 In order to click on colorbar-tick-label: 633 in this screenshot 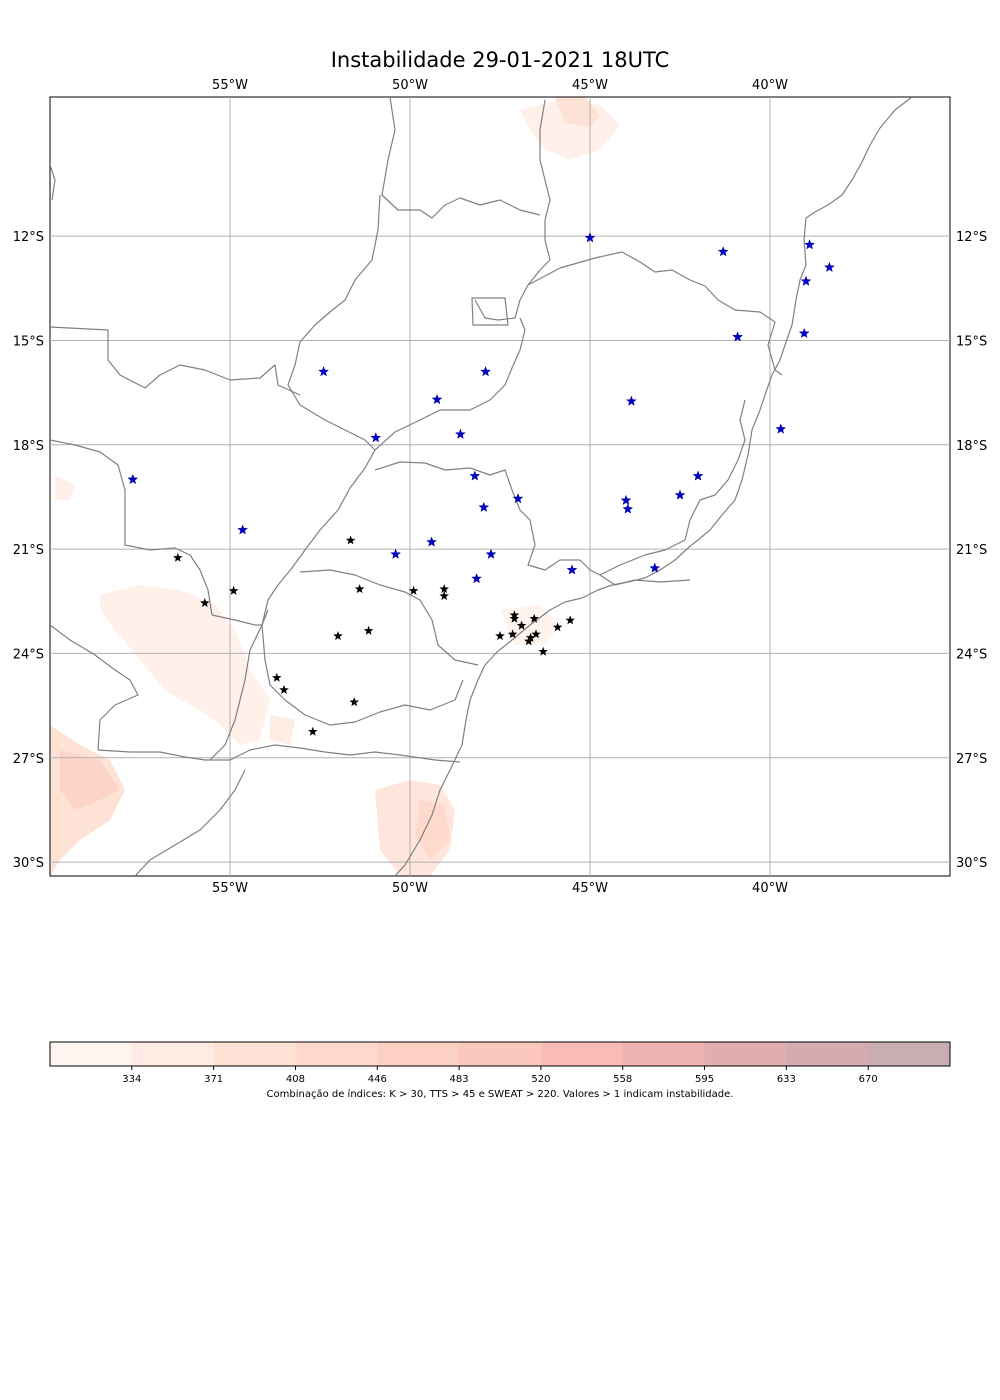, I will do `click(786, 1079)`.